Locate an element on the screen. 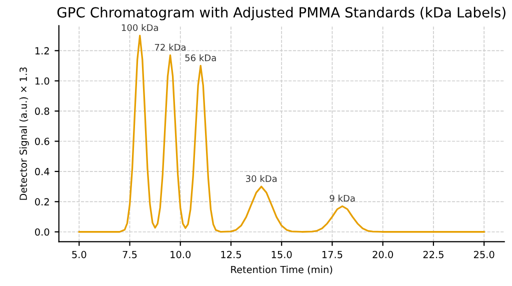 This screenshot has height=286, width=512. x-tick-label: 22.5 is located at coordinates (433, 254).